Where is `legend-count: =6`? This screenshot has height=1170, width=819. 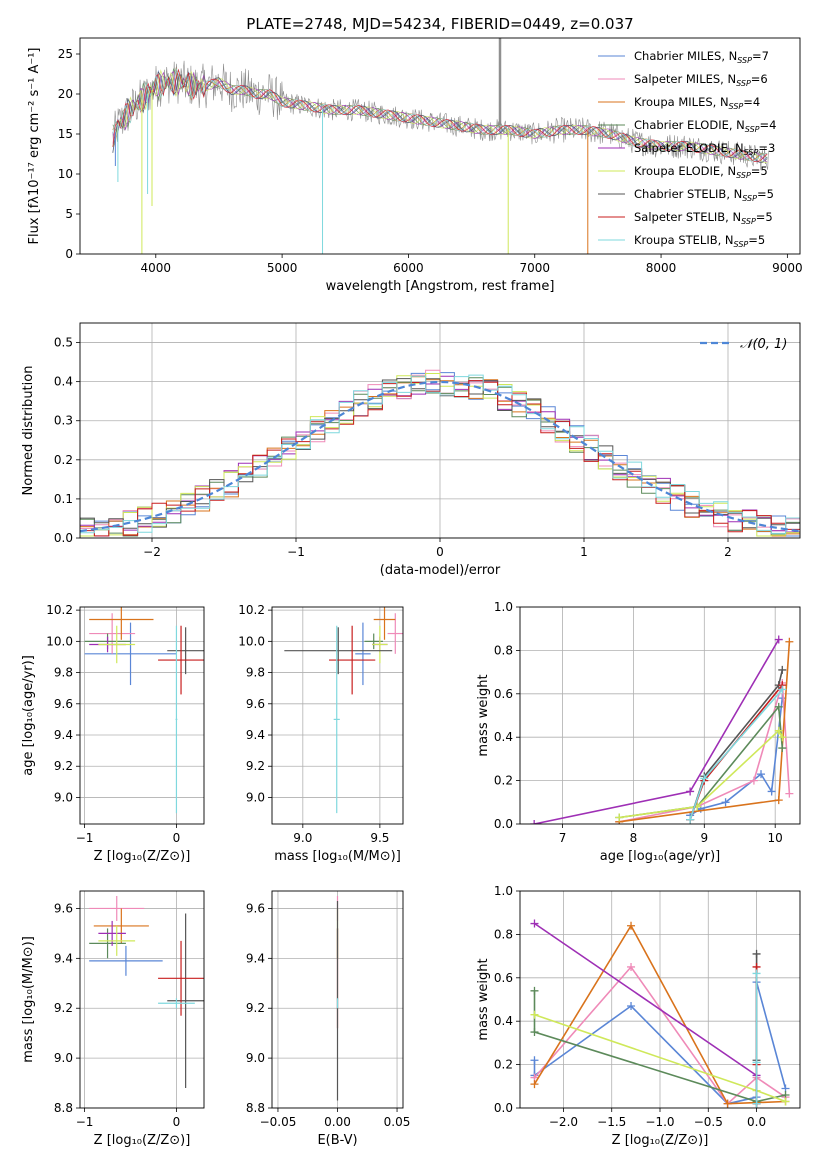
legend-count: =6 is located at coordinates (759, 79).